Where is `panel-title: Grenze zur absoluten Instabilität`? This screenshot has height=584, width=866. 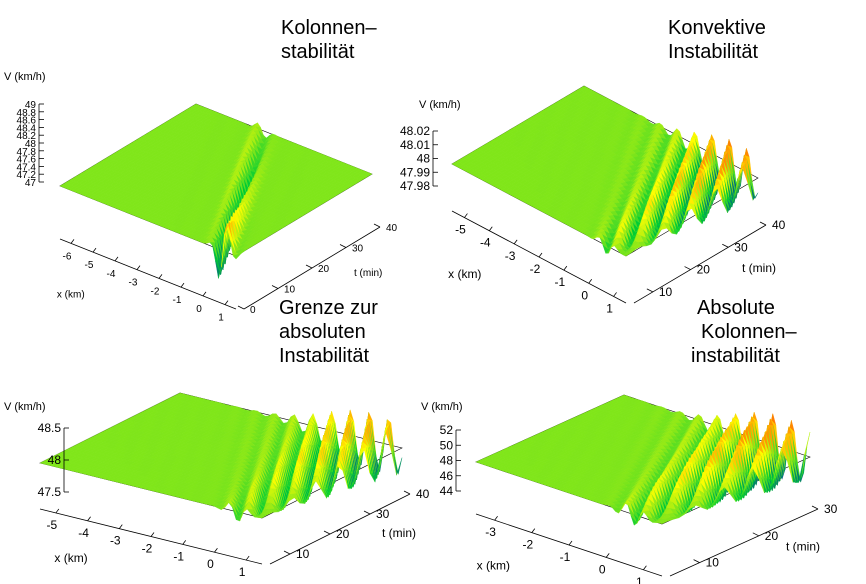
panel-title: Grenze zur absoluten Instabilität is located at coordinates (328, 332).